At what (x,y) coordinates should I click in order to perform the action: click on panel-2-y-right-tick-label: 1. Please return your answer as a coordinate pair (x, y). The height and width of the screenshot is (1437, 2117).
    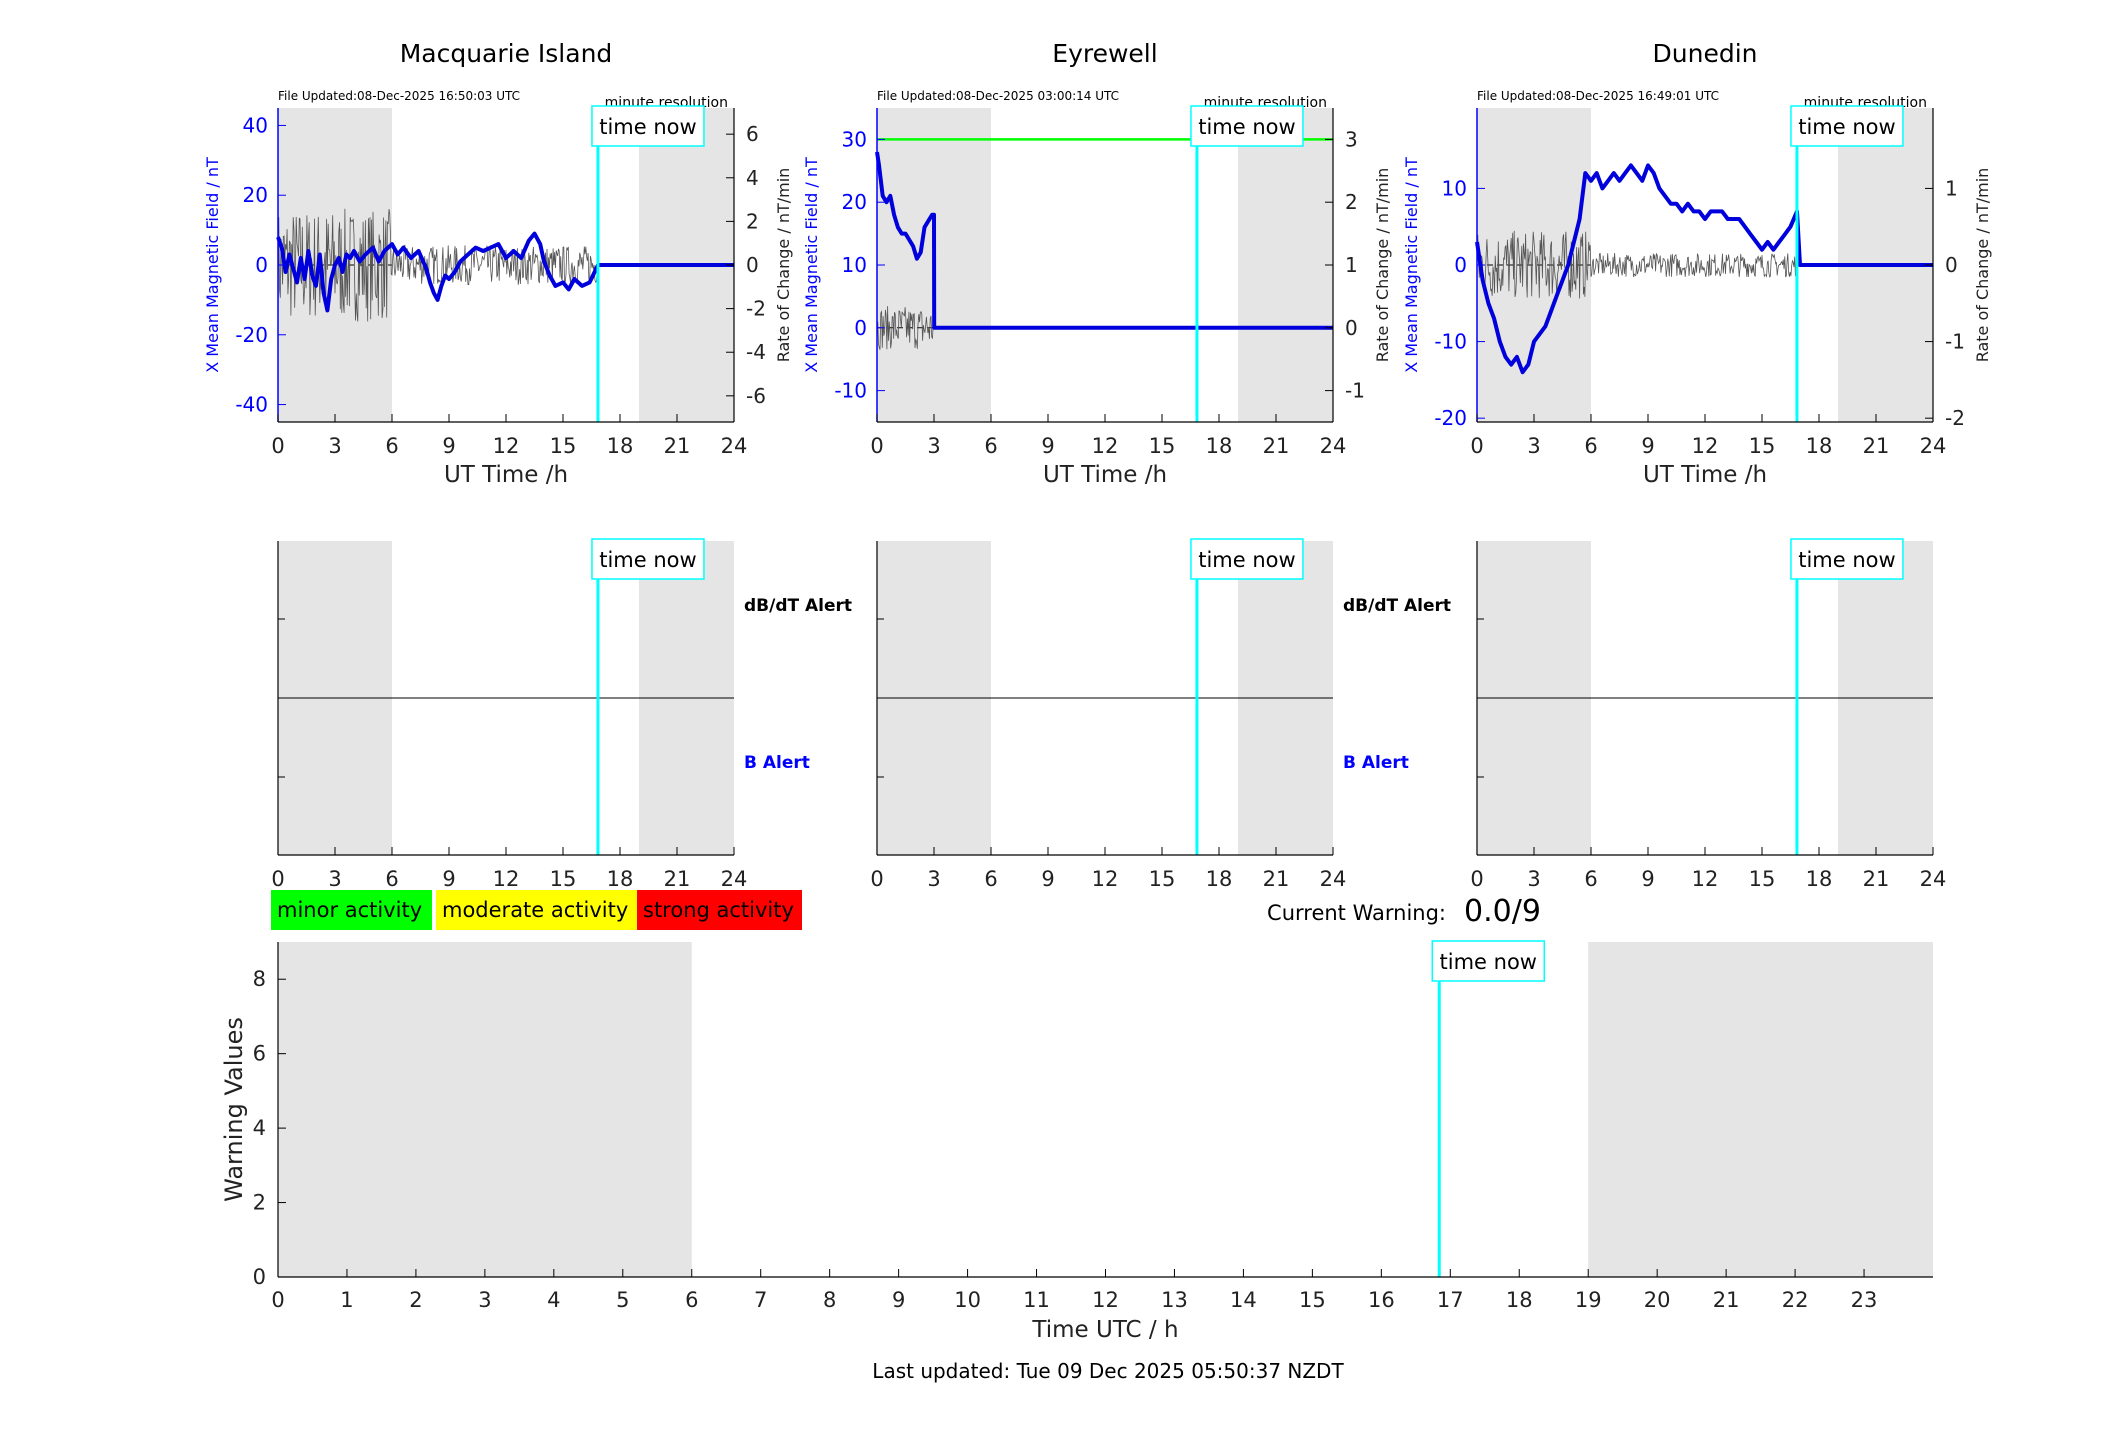
    Looking at the image, I should click on (1351, 265).